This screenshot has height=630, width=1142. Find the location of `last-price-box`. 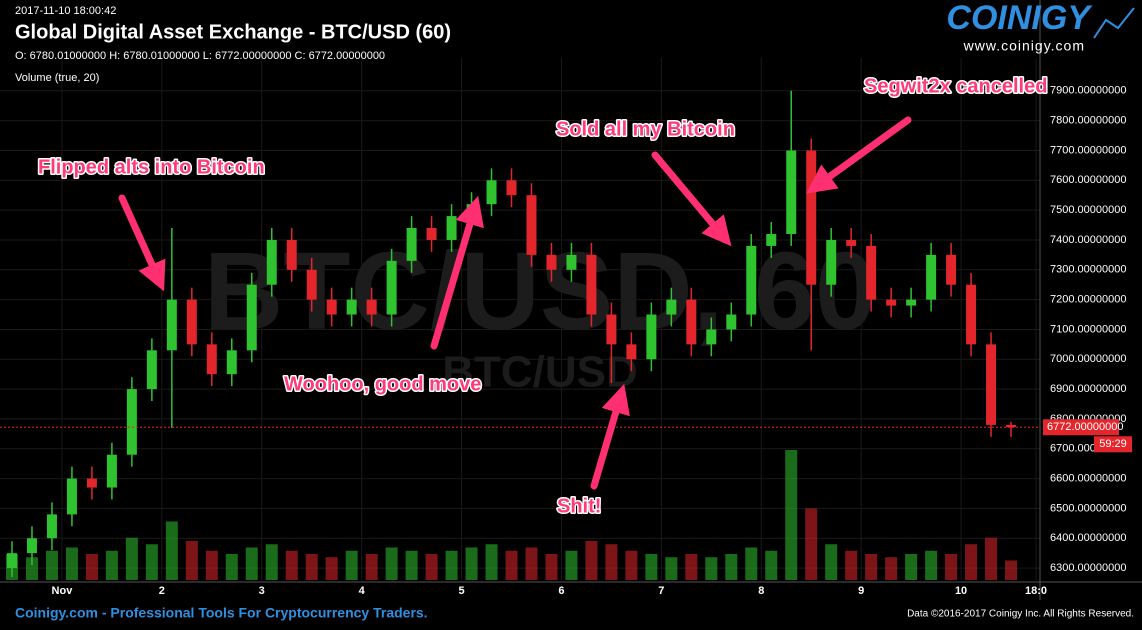

last-price-box is located at coordinates (1081, 427).